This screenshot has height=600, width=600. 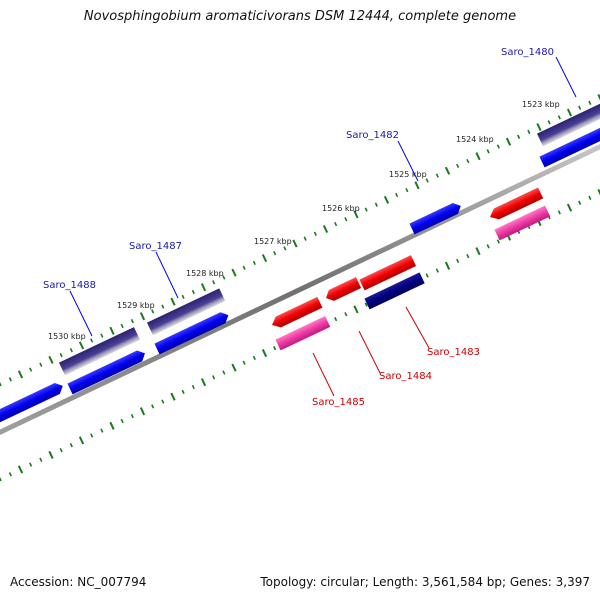 What do you see at coordinates (453, 352) in the screenshot?
I see `gene-label-saro-1483: Saro_1483` at bounding box center [453, 352].